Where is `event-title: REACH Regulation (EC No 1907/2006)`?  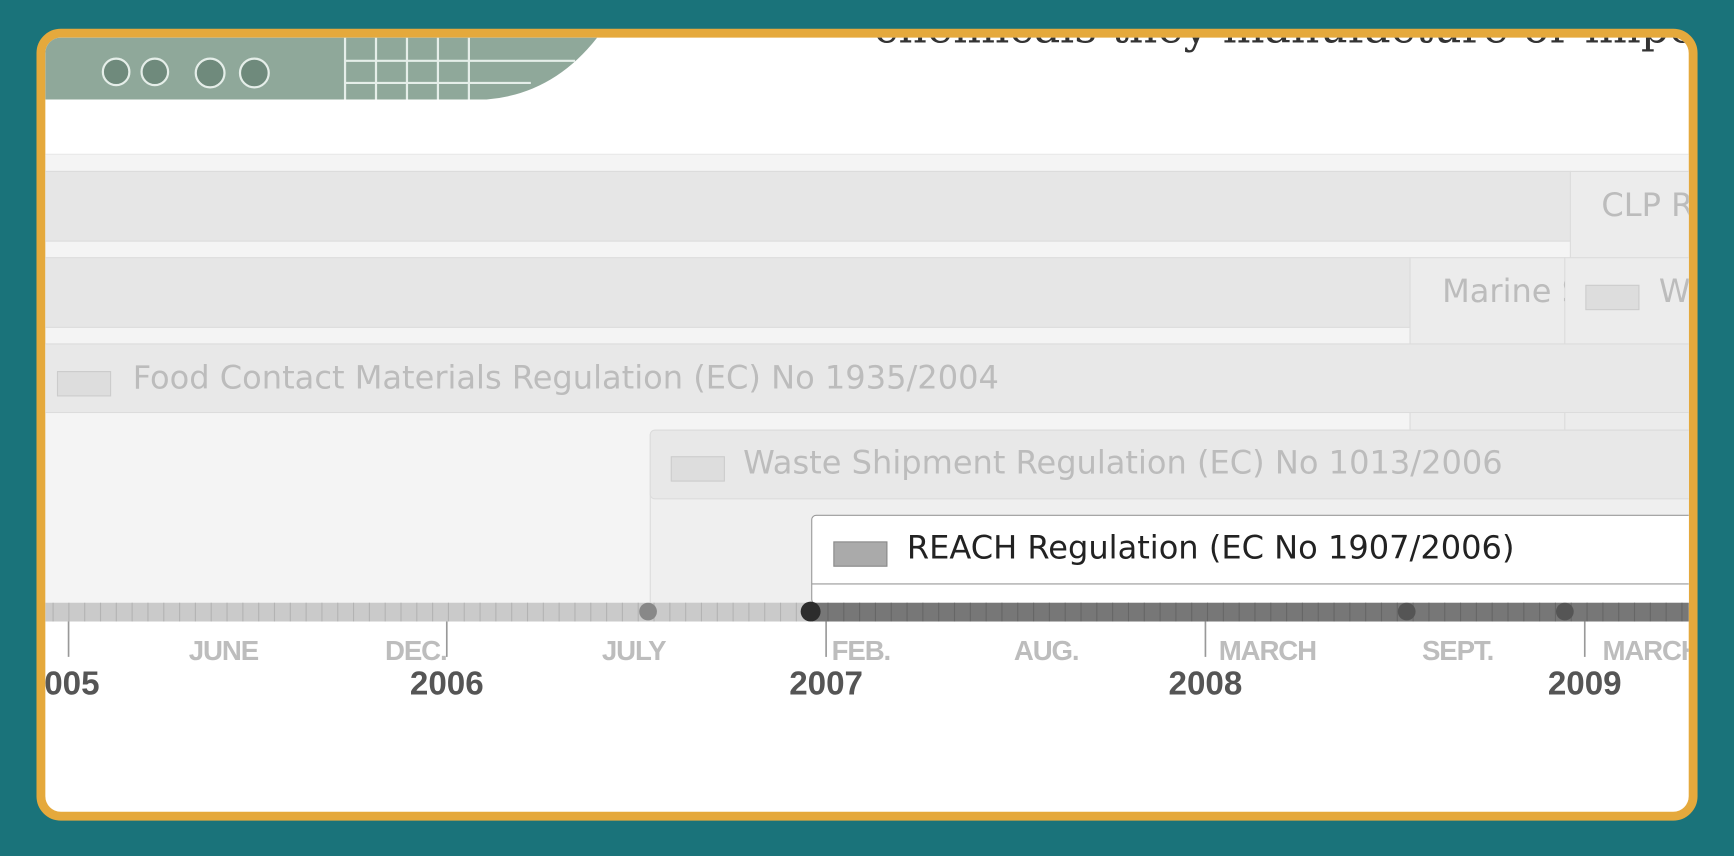
event-title: REACH Regulation (EC No 1907/2006) is located at coordinates (1211, 548).